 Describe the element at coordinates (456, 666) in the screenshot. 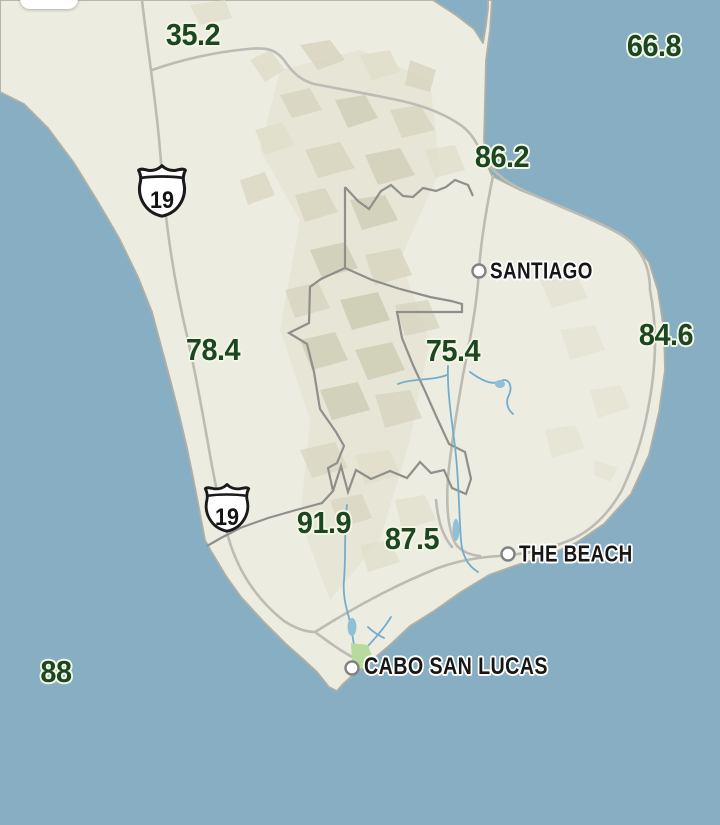

I see `place-label-cabo-san-lucas: CABO SAN LUCAS` at that location.